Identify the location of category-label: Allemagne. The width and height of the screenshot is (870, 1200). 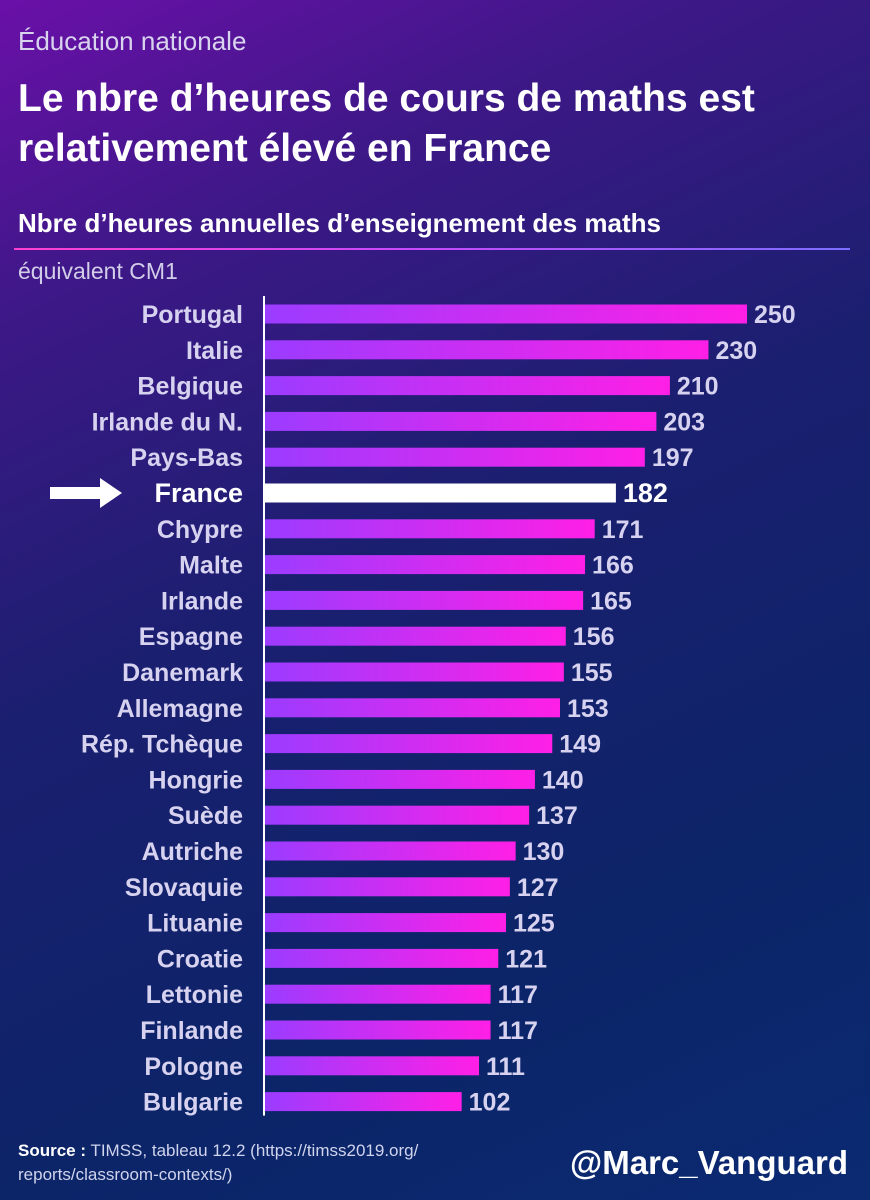
(180, 709).